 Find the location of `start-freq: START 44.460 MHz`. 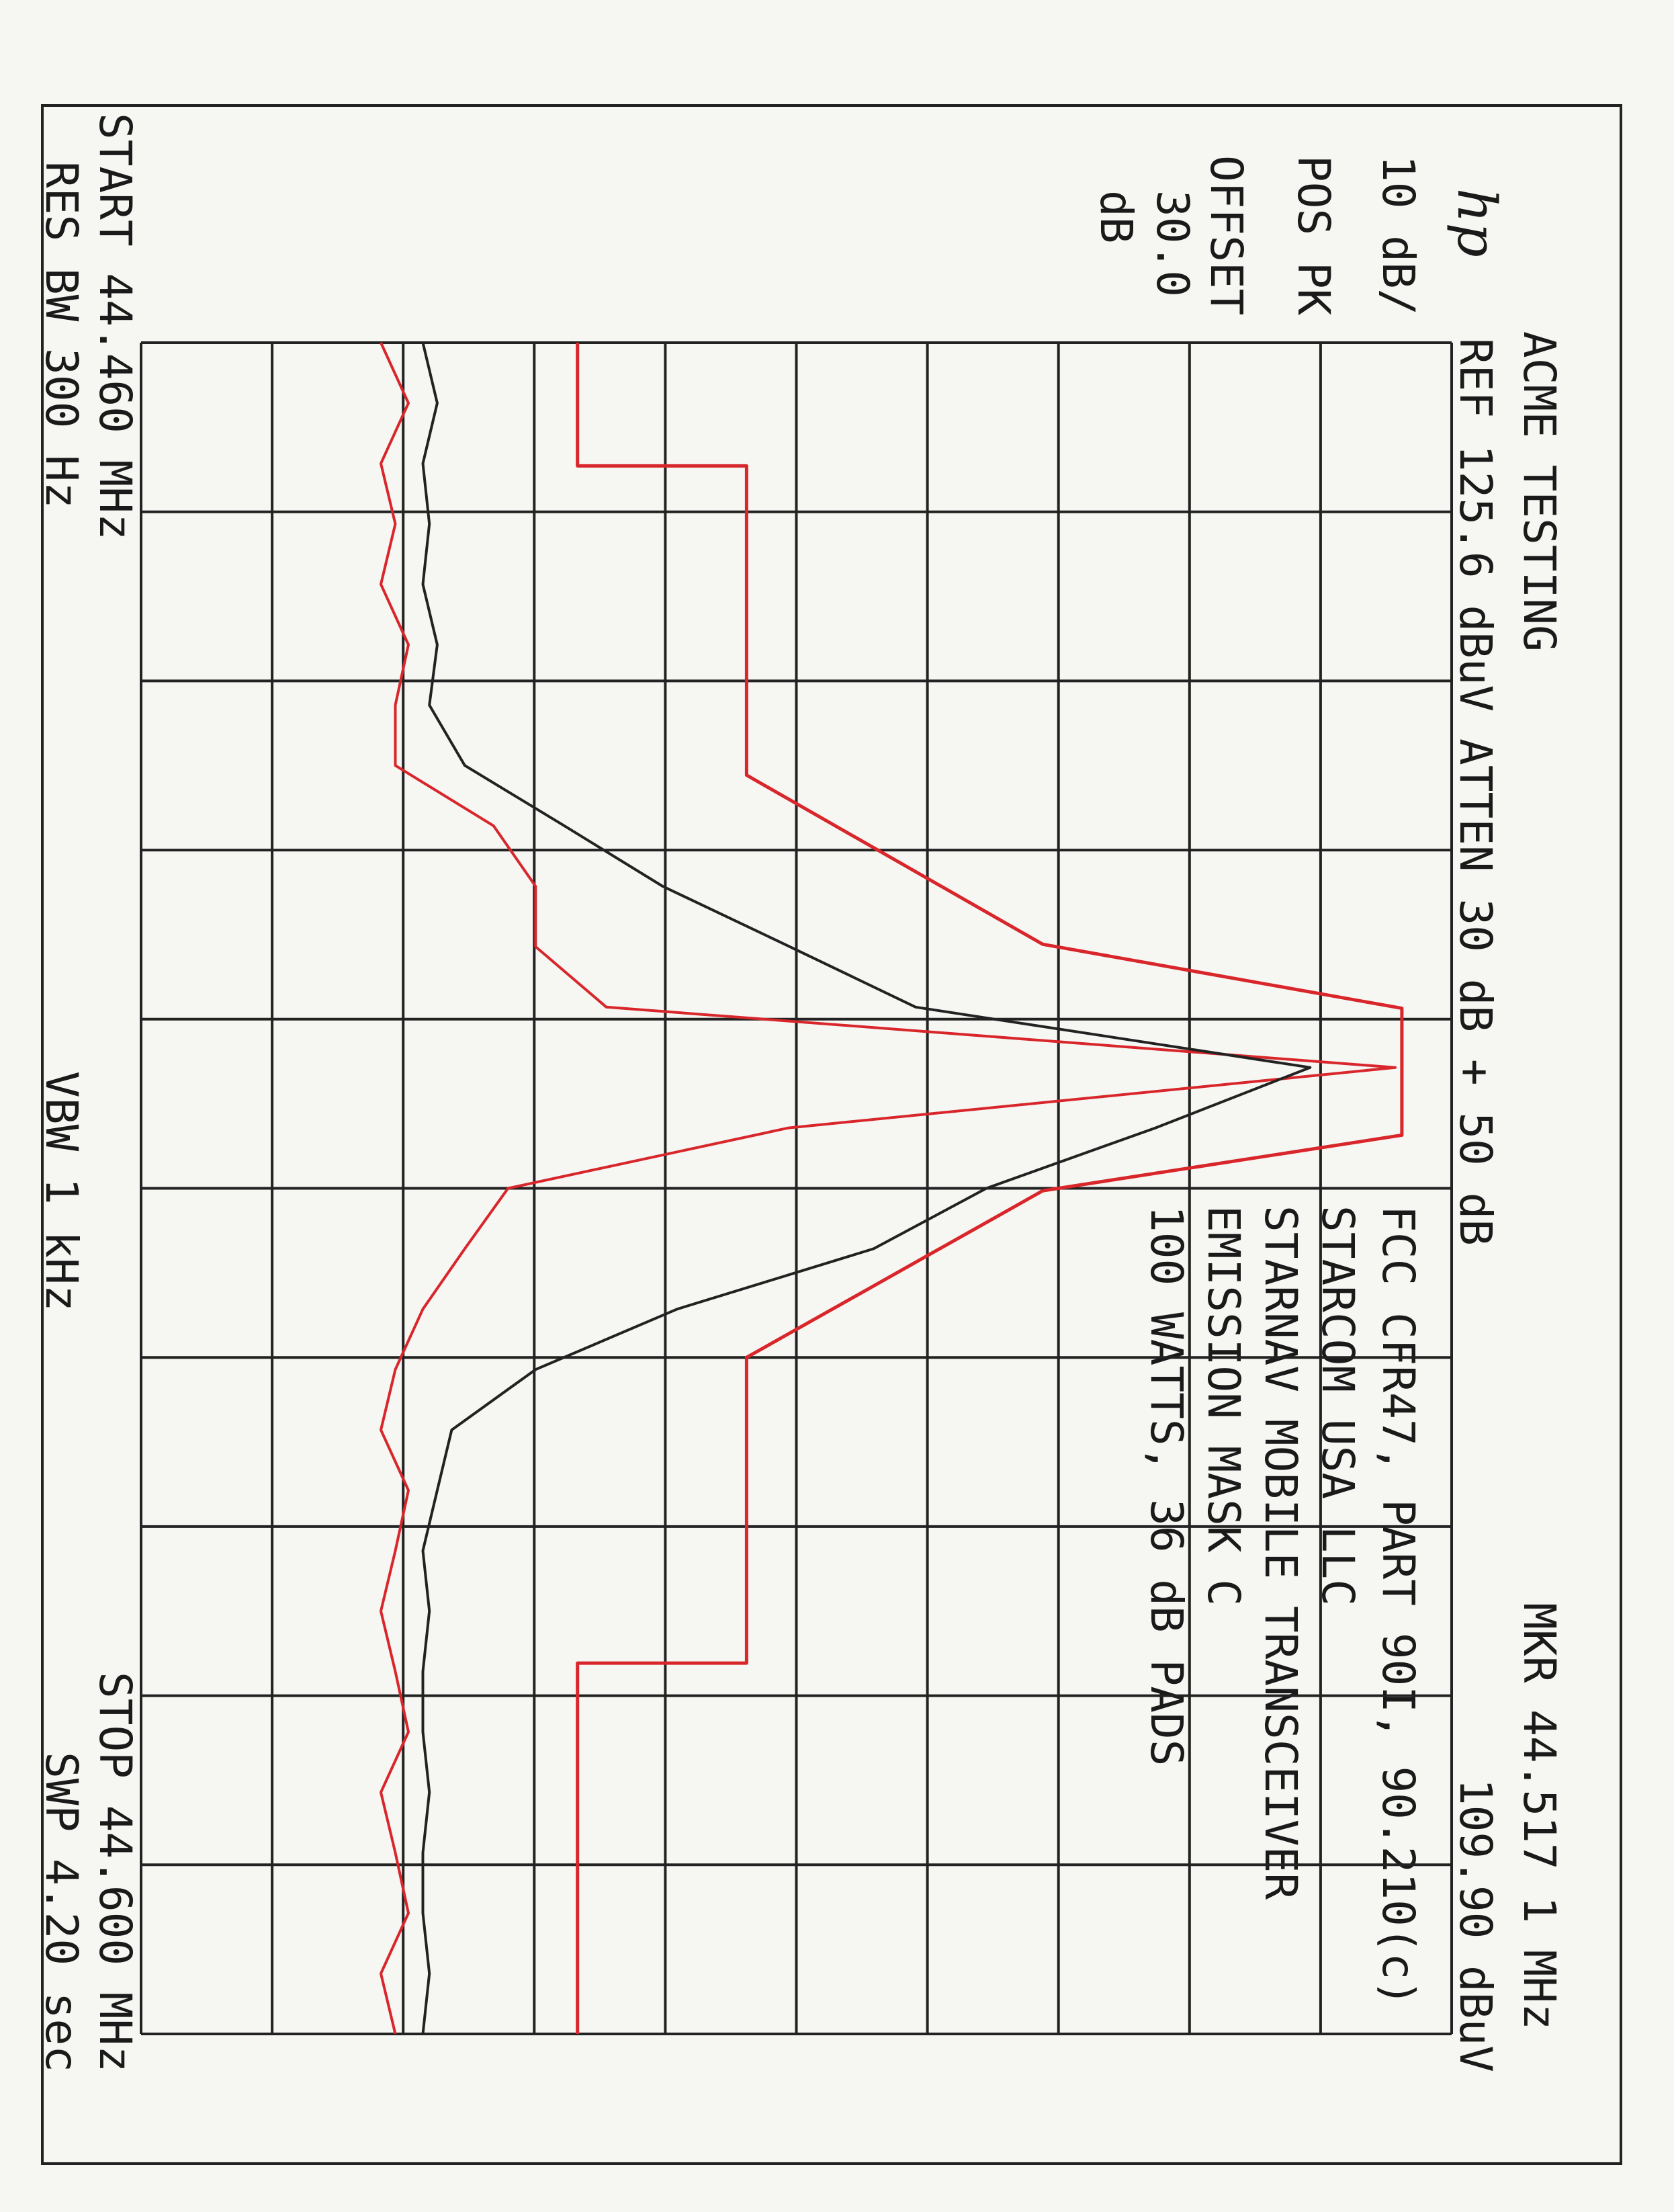

start-freq: START 44.460 MHz is located at coordinates (115, 327).